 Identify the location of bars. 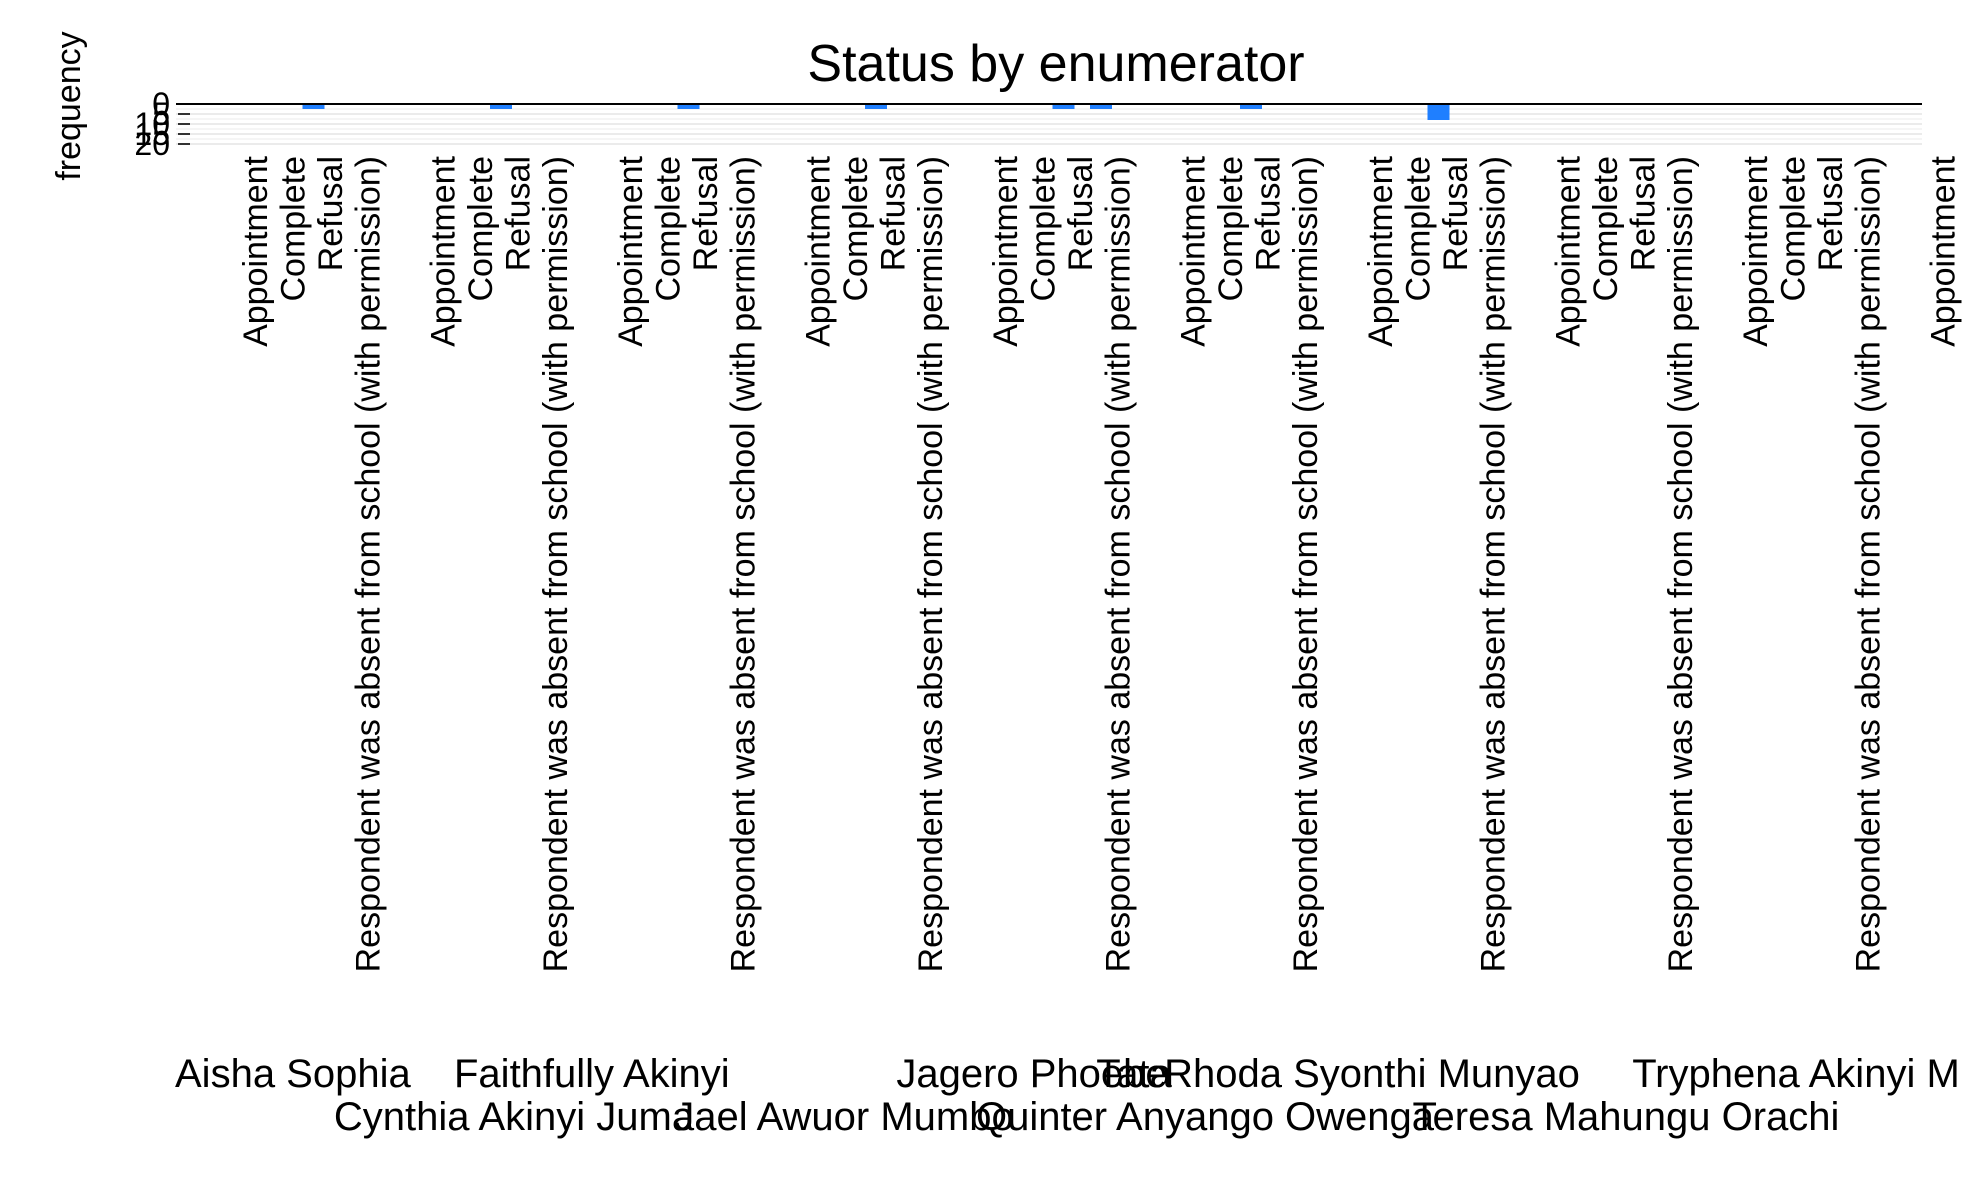
(876, 112).